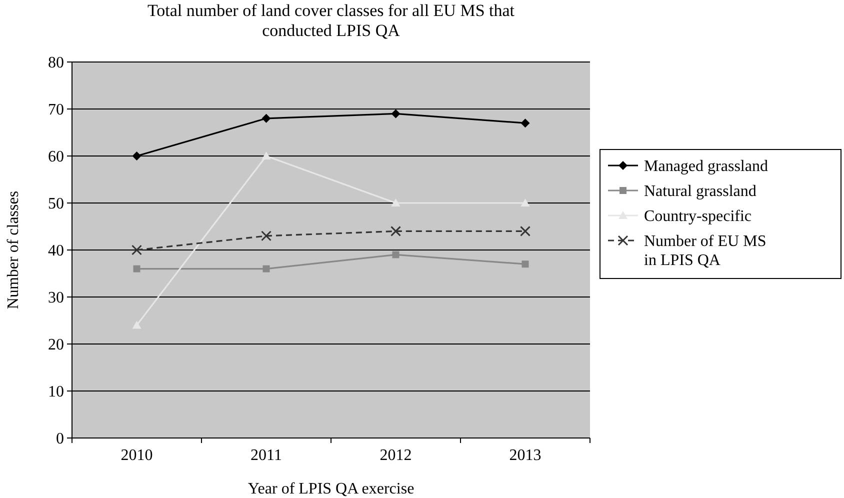 This screenshot has height=498, width=844. I want to click on x-tick-label: 2012, so click(396, 455).